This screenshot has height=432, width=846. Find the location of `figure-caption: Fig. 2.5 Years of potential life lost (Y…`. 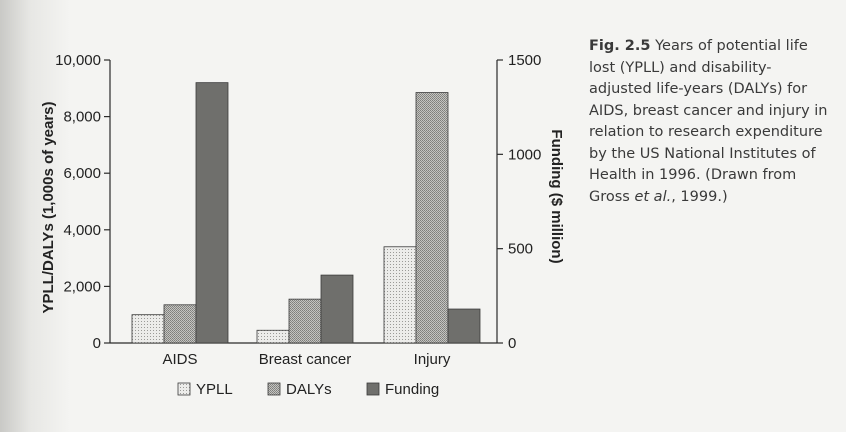

figure-caption: Fig. 2.5 Years of potential life lost (Y… is located at coordinates (709, 122).